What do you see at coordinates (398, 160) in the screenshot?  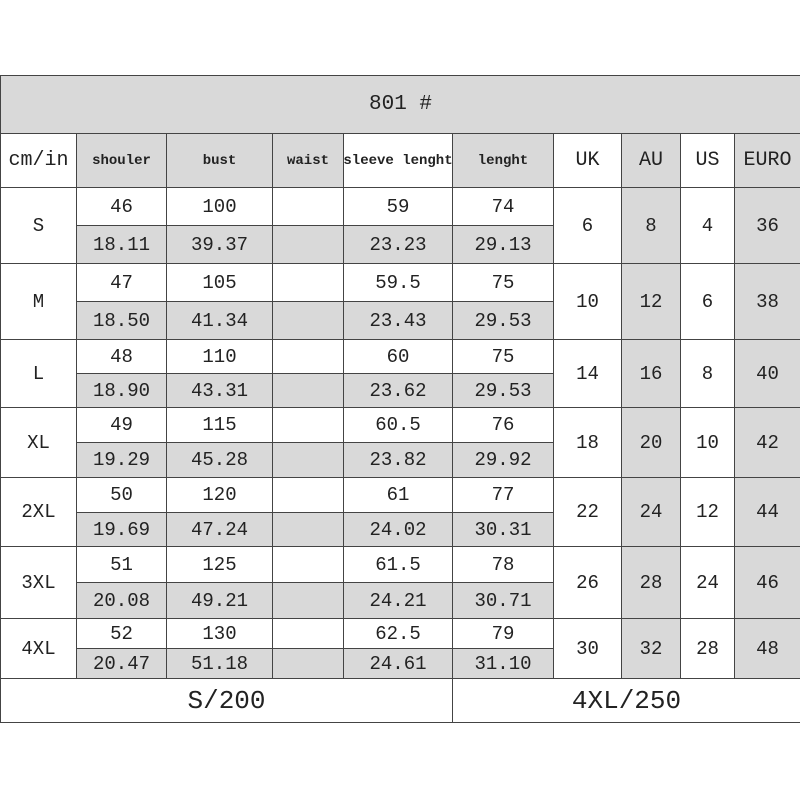 I see `column-header: sleeve lenght` at bounding box center [398, 160].